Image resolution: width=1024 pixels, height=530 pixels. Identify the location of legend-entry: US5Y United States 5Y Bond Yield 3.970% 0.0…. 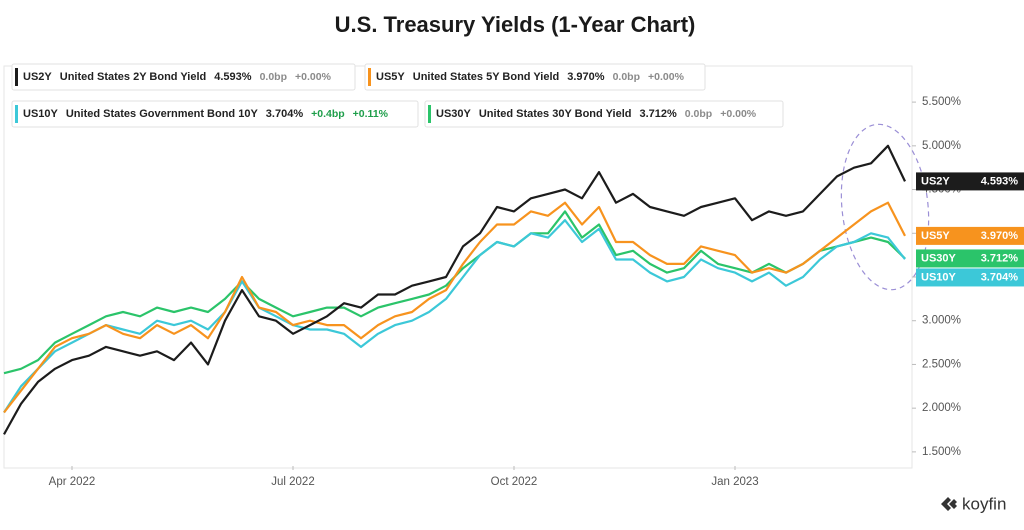
(535, 77).